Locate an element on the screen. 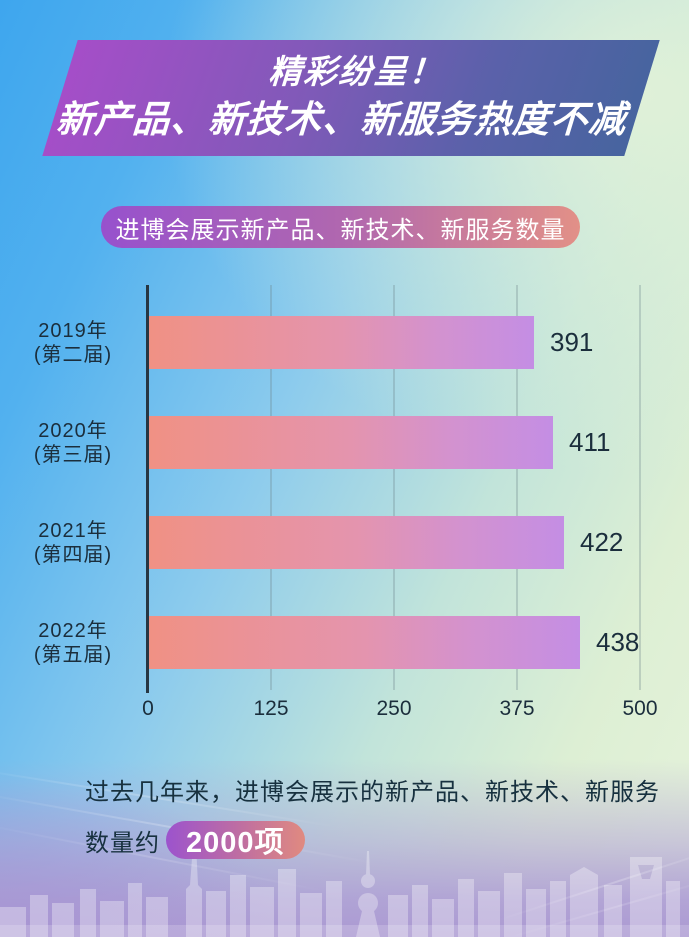  category-year: 2020年 is located at coordinates (73, 431).